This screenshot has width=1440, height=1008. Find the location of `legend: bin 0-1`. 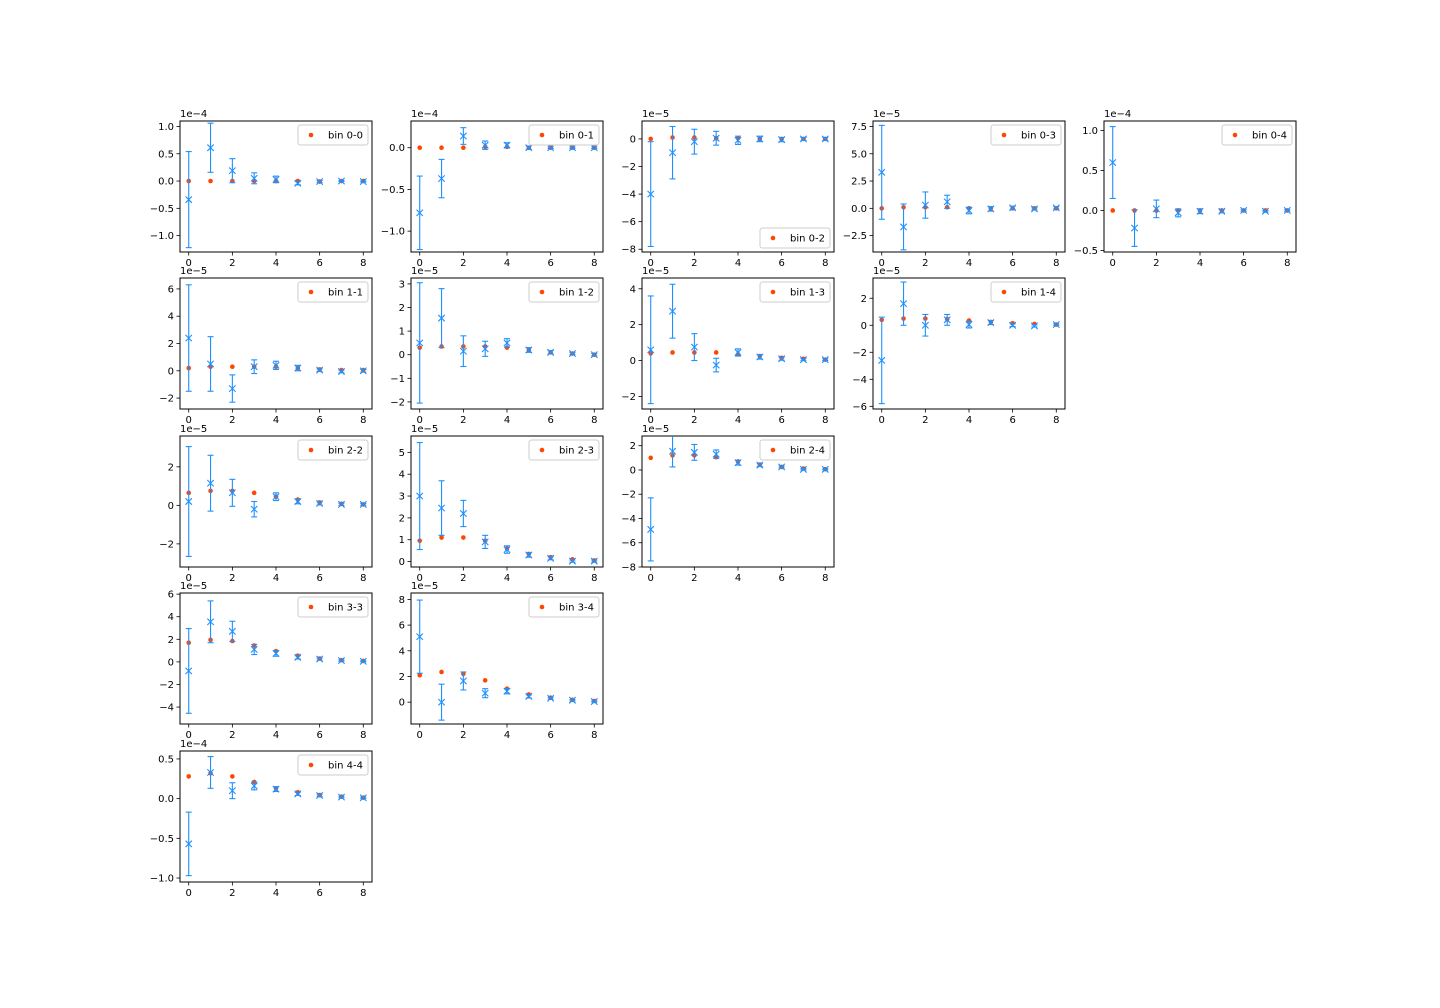

legend: bin 0-1 is located at coordinates (564, 135).